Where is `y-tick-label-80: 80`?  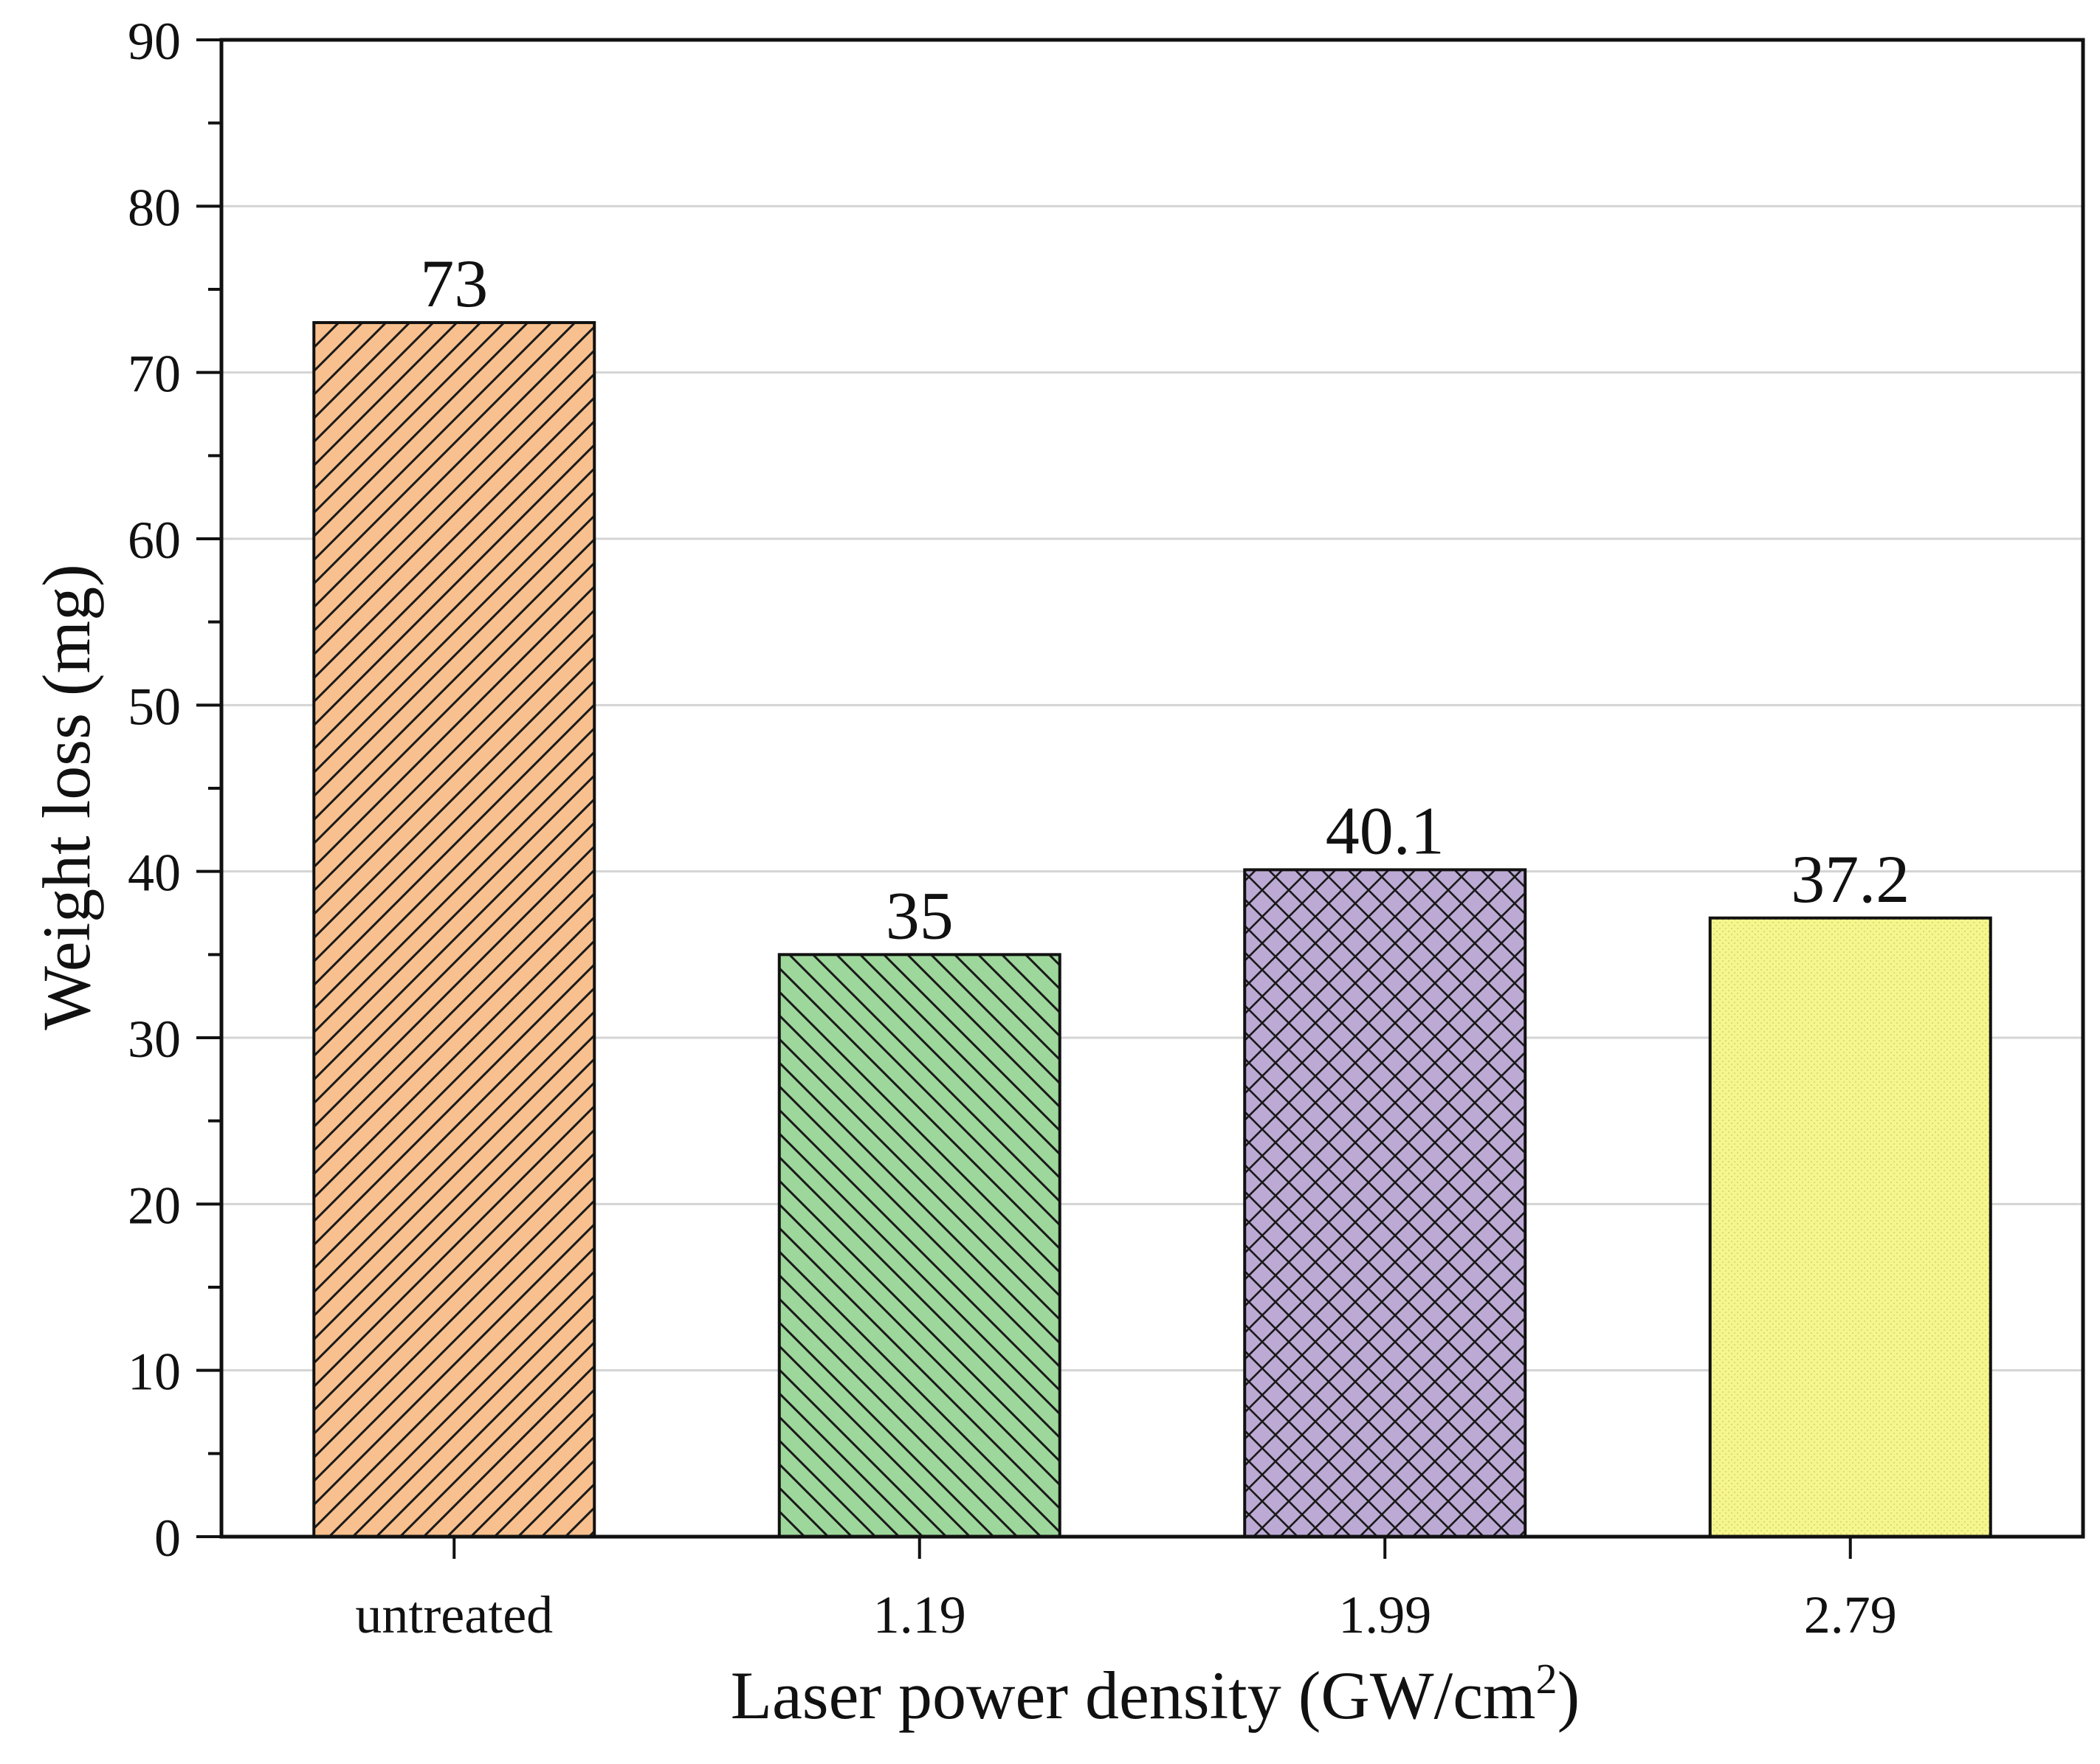
y-tick-label-80: 80 is located at coordinates (154, 207).